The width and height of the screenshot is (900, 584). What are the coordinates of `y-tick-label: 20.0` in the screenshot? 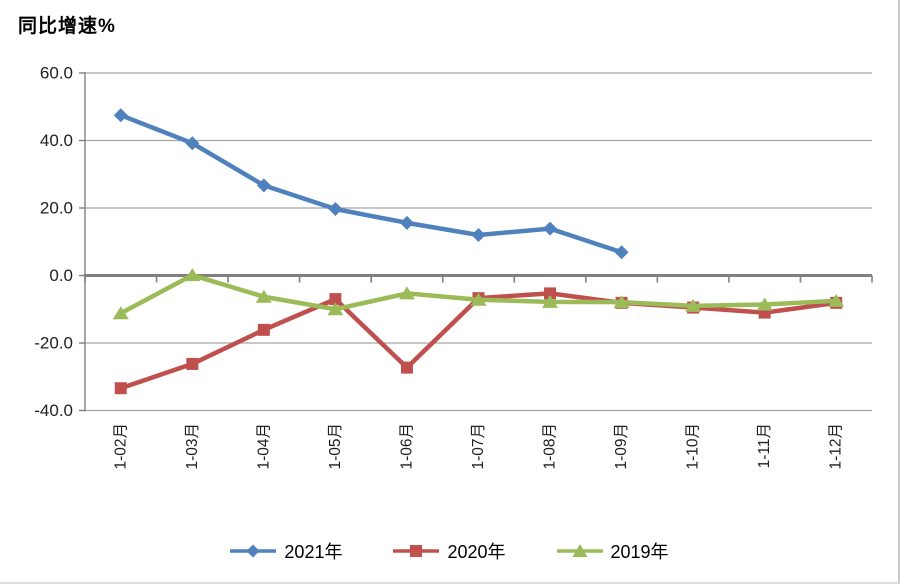 It's located at (56, 208).